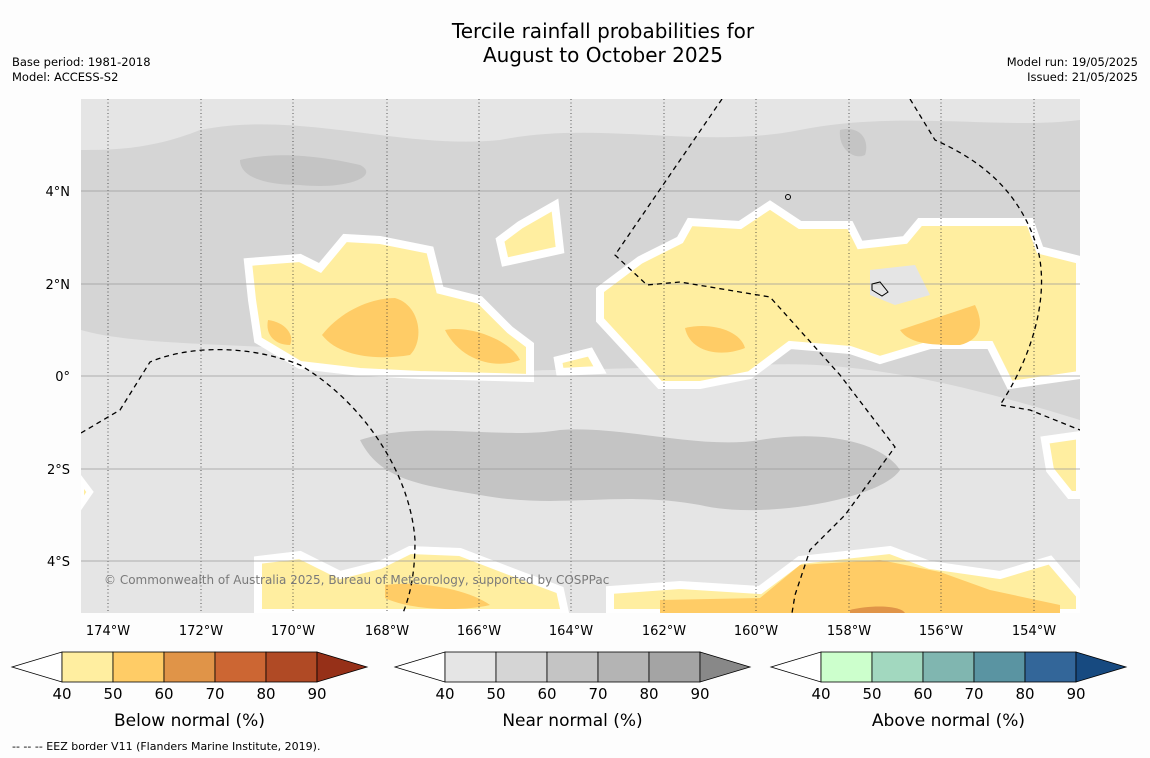 Image resolution: width=1150 pixels, height=758 pixels. I want to click on below-60-southeast, so click(860, 586).